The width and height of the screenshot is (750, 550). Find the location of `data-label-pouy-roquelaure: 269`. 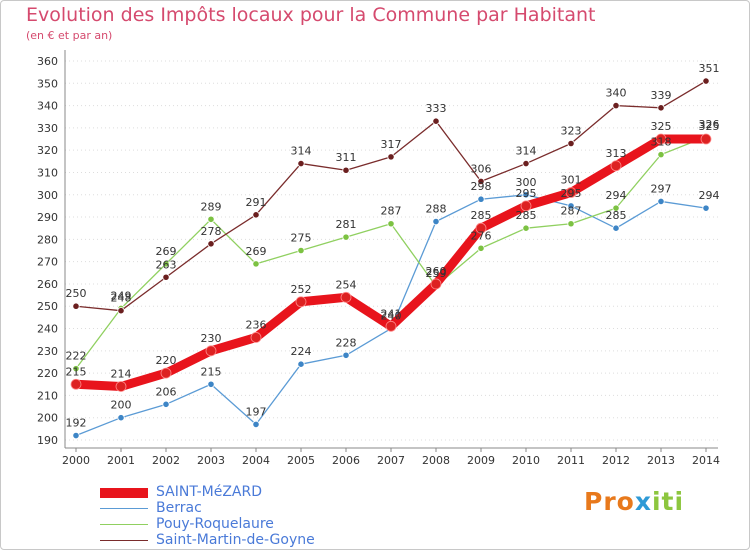

data-label-pouy-roquelaure: 269 is located at coordinates (256, 251).